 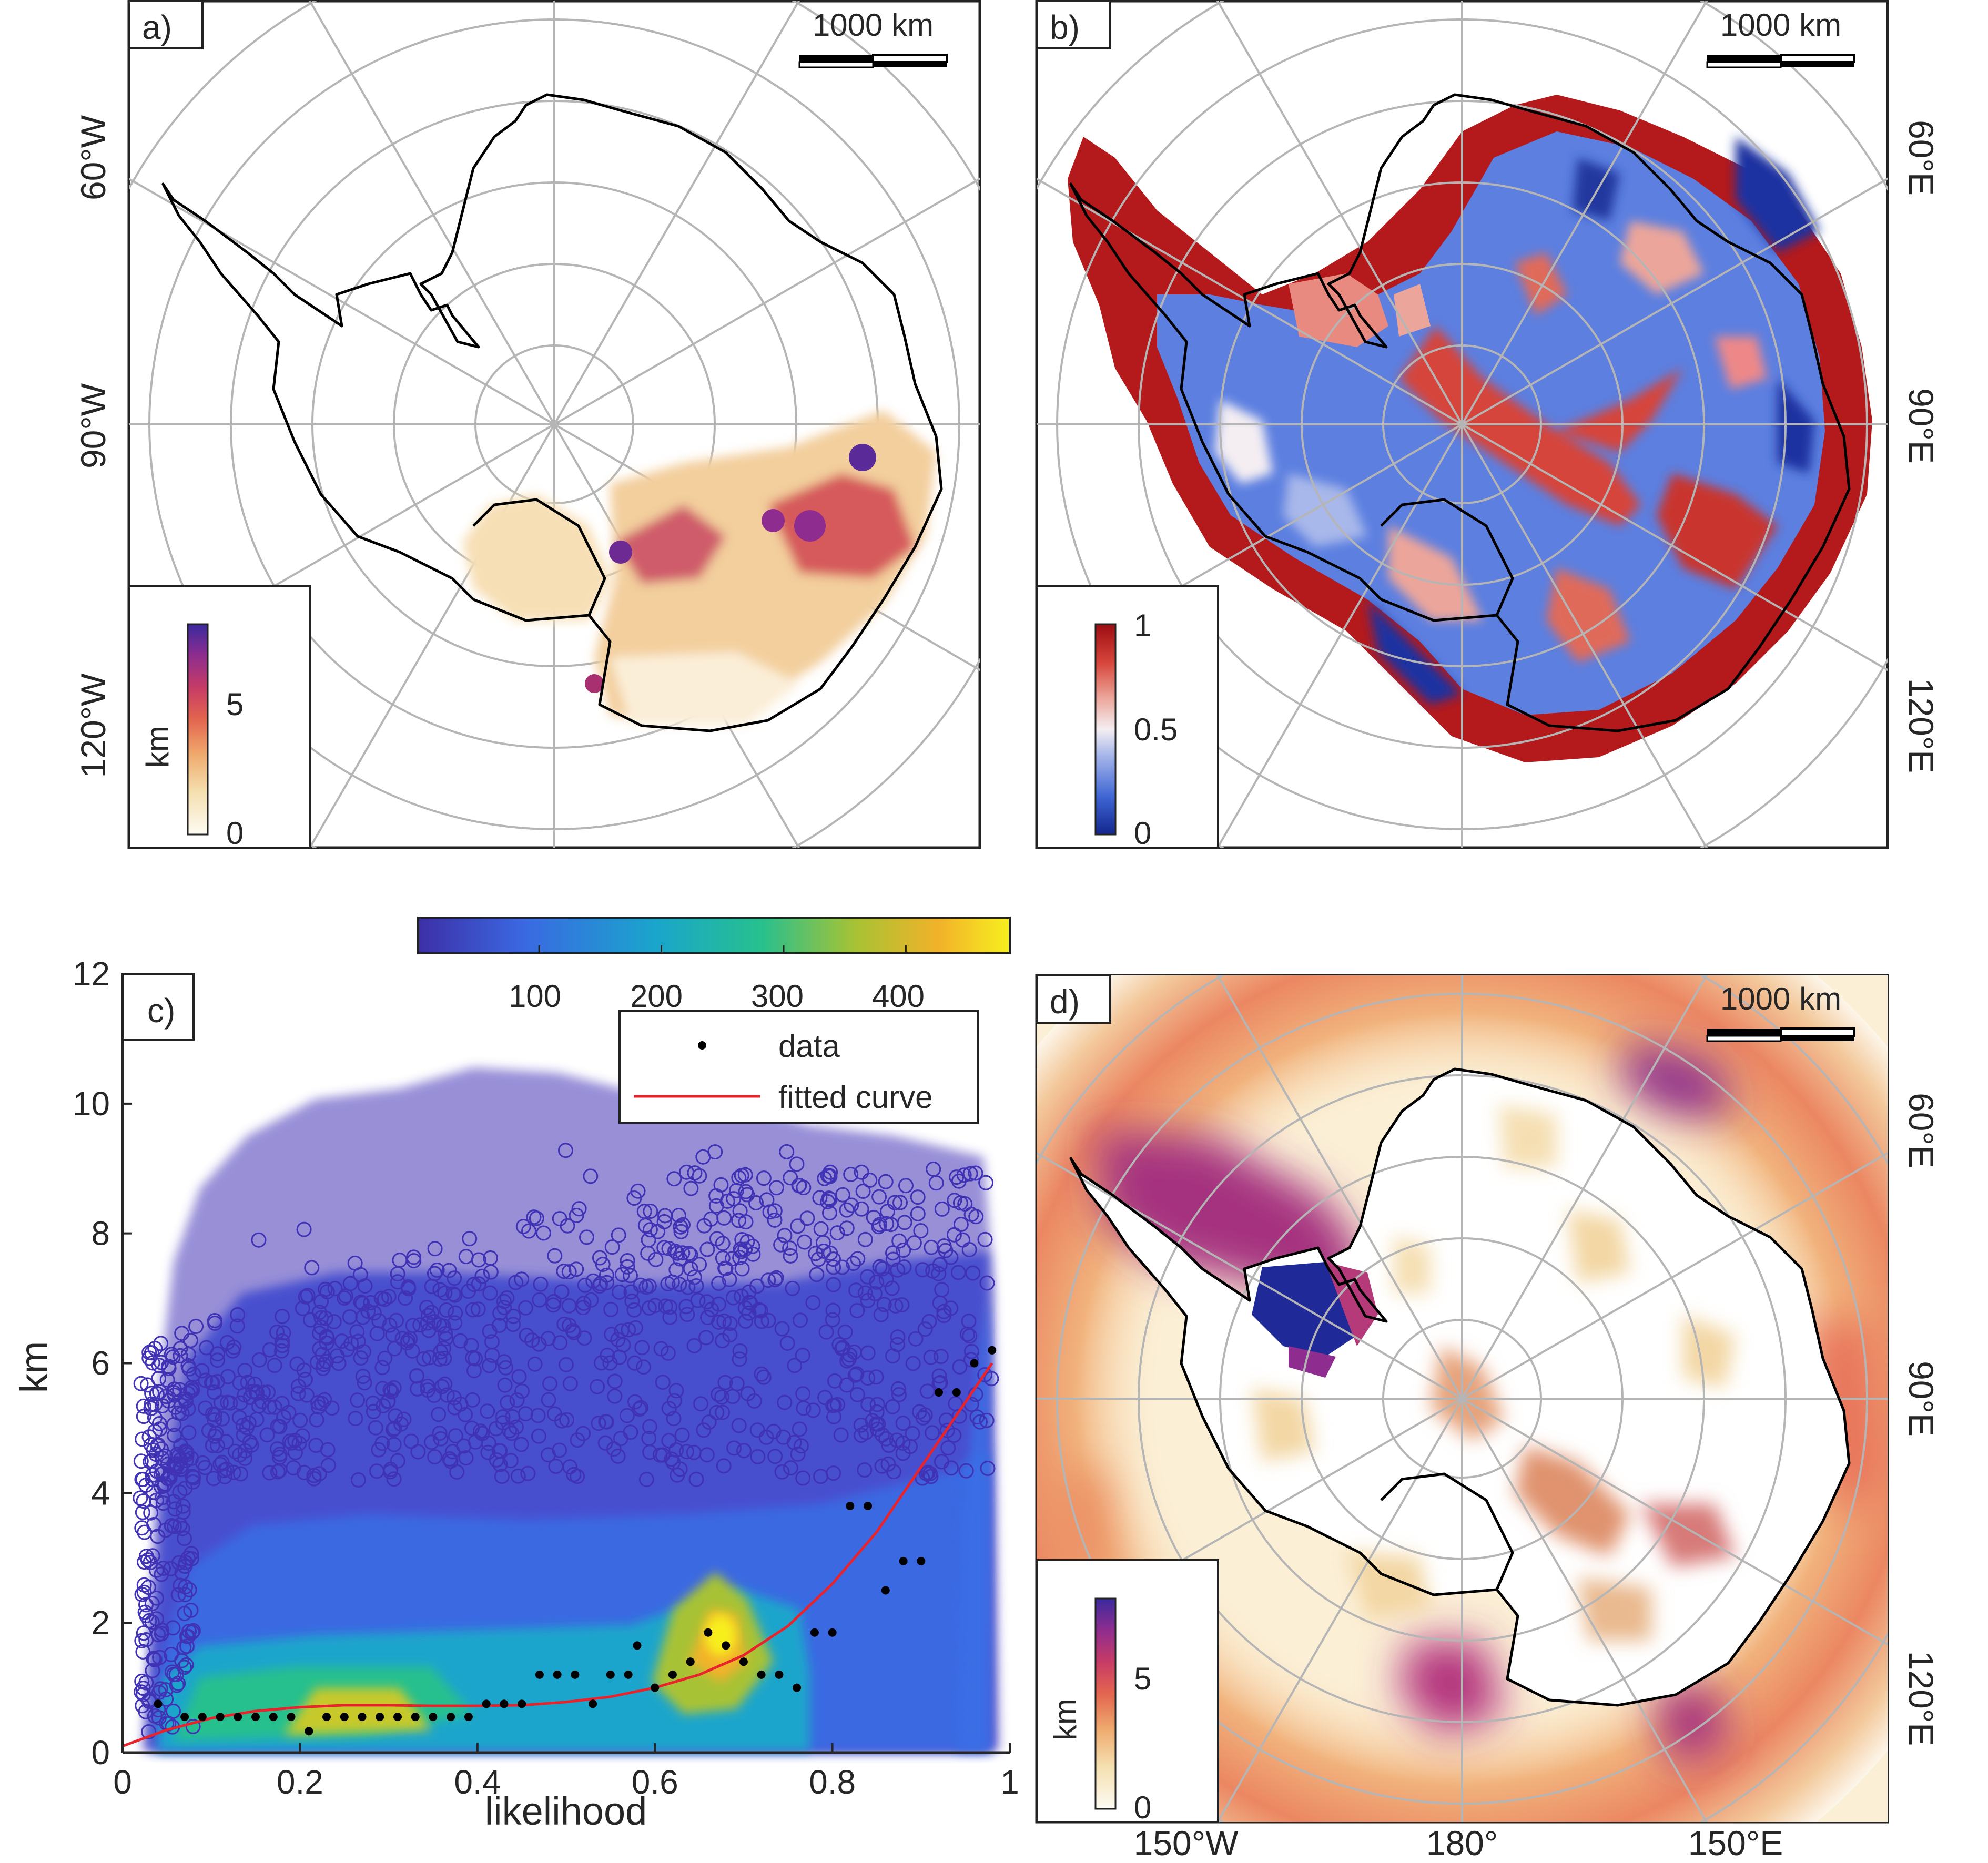 I want to click on fitted-curve-line, so click(x=557, y=1555).